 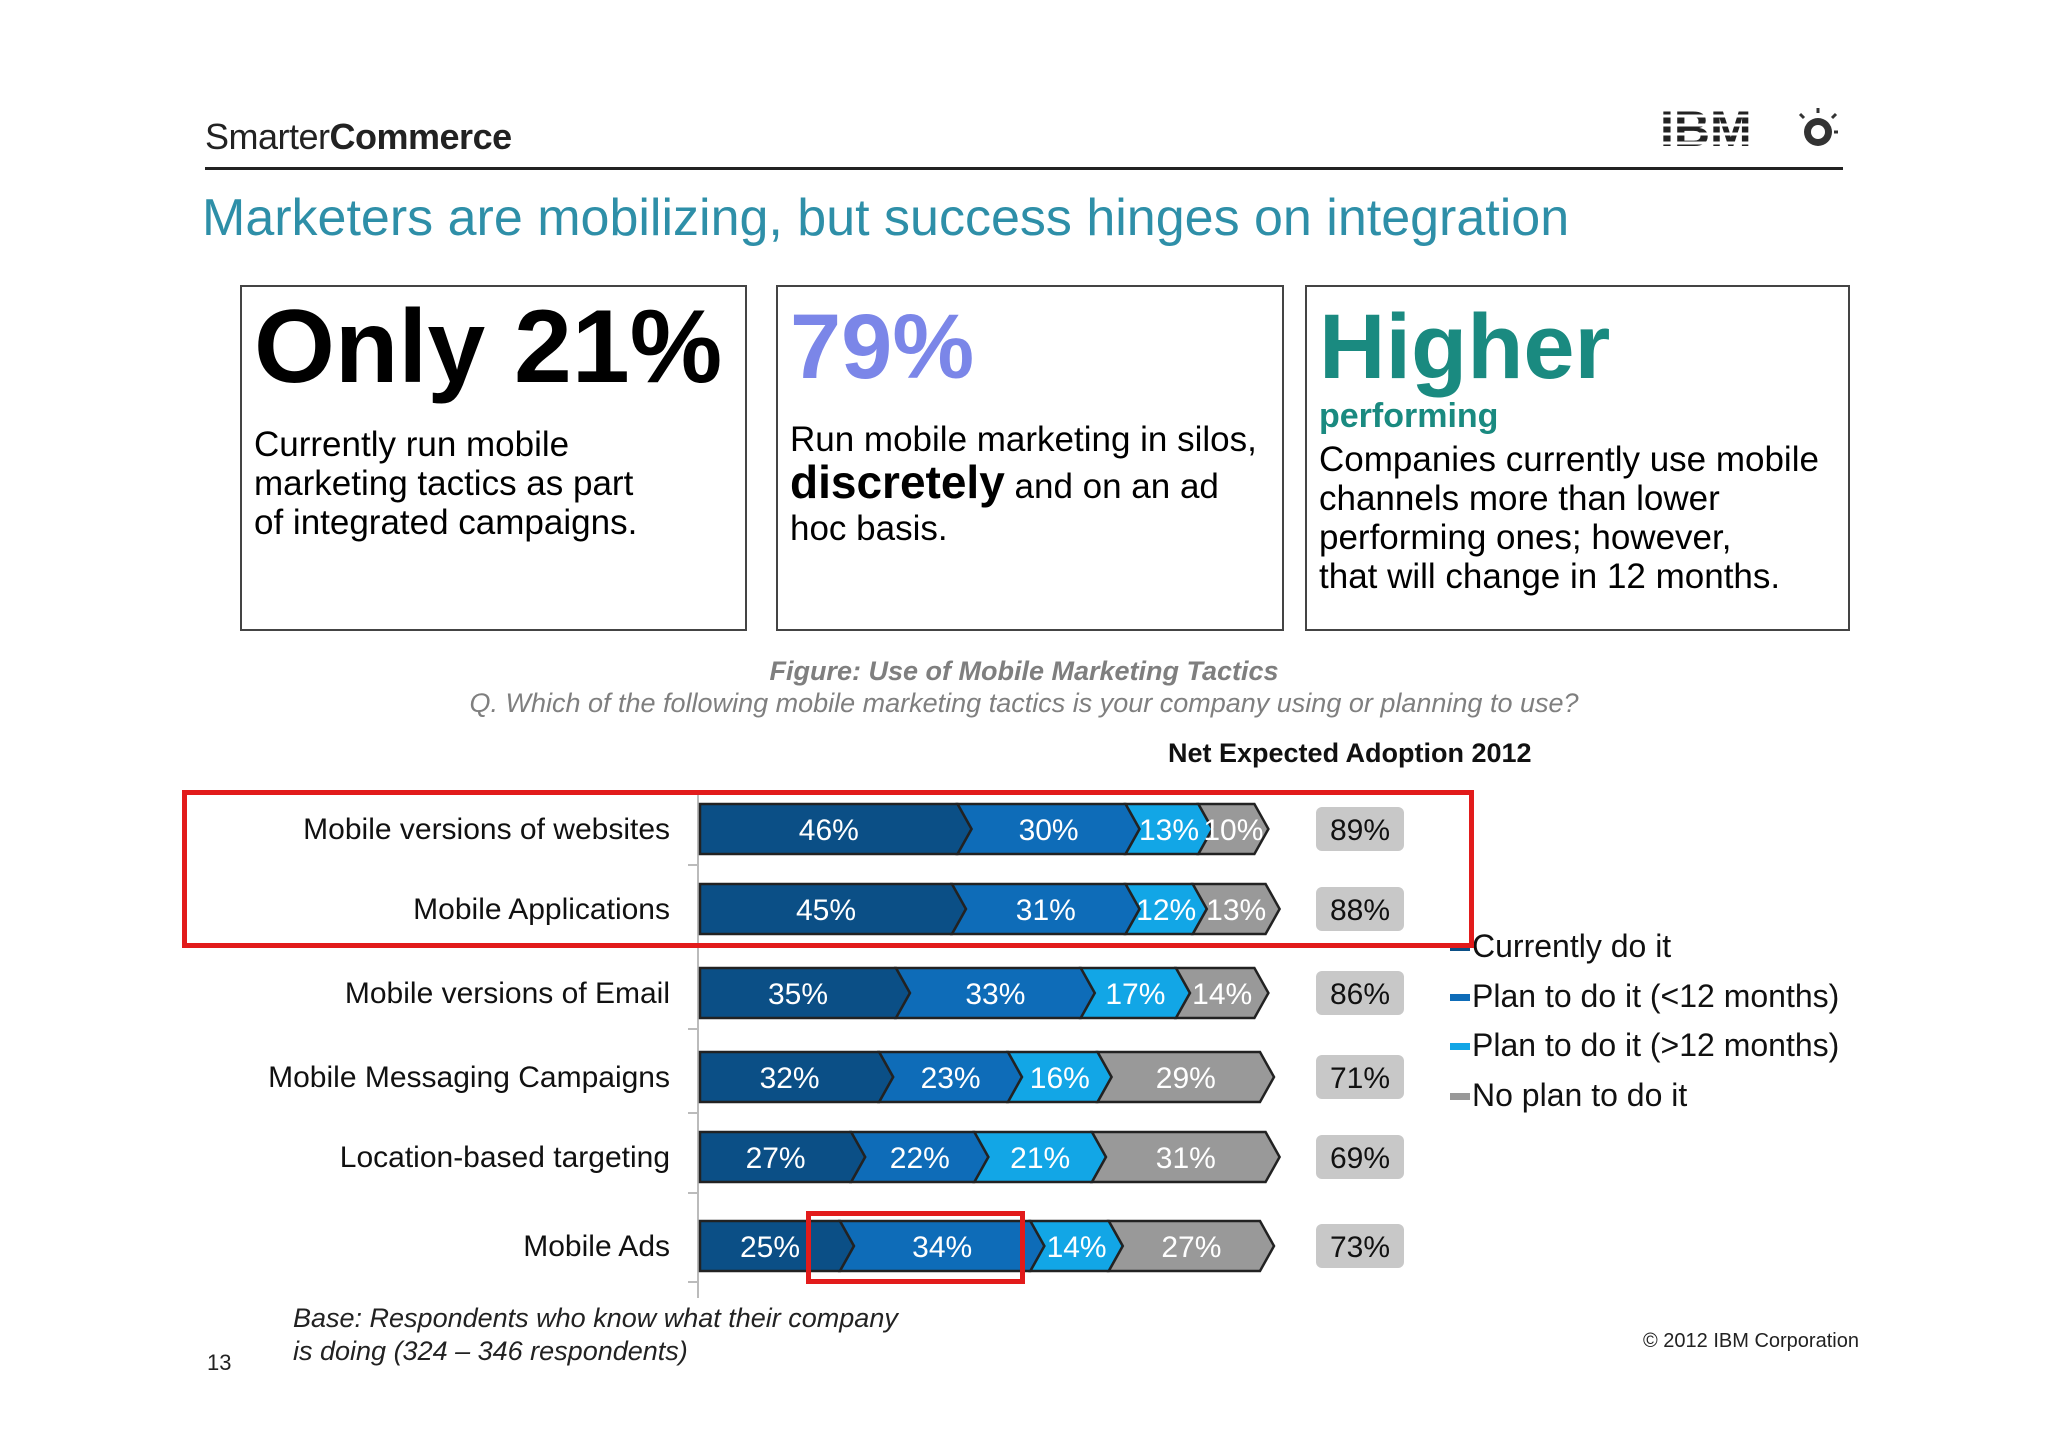 What do you see at coordinates (1040, 1158) in the screenshot?
I see `bar-value-label: 21%` at bounding box center [1040, 1158].